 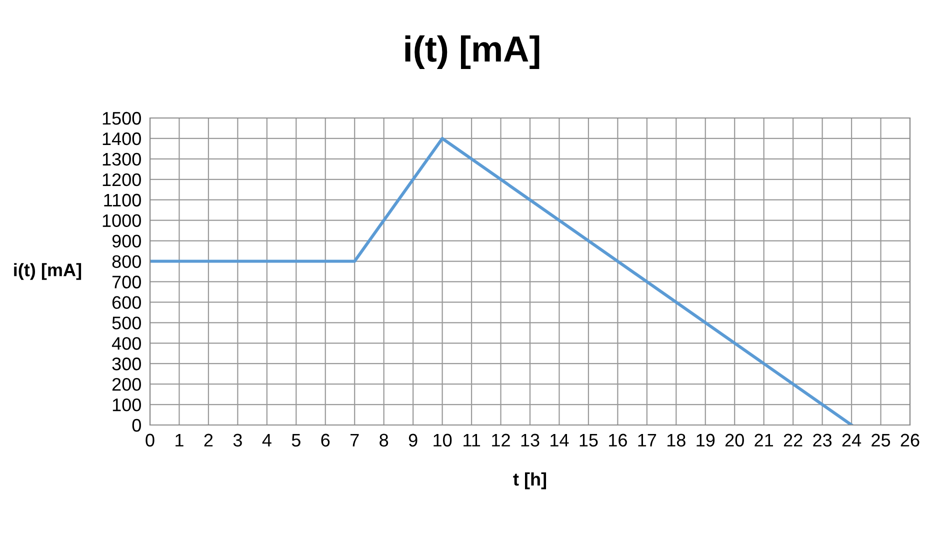 What do you see at coordinates (705, 440) in the screenshot?
I see `x-tick-label: 19` at bounding box center [705, 440].